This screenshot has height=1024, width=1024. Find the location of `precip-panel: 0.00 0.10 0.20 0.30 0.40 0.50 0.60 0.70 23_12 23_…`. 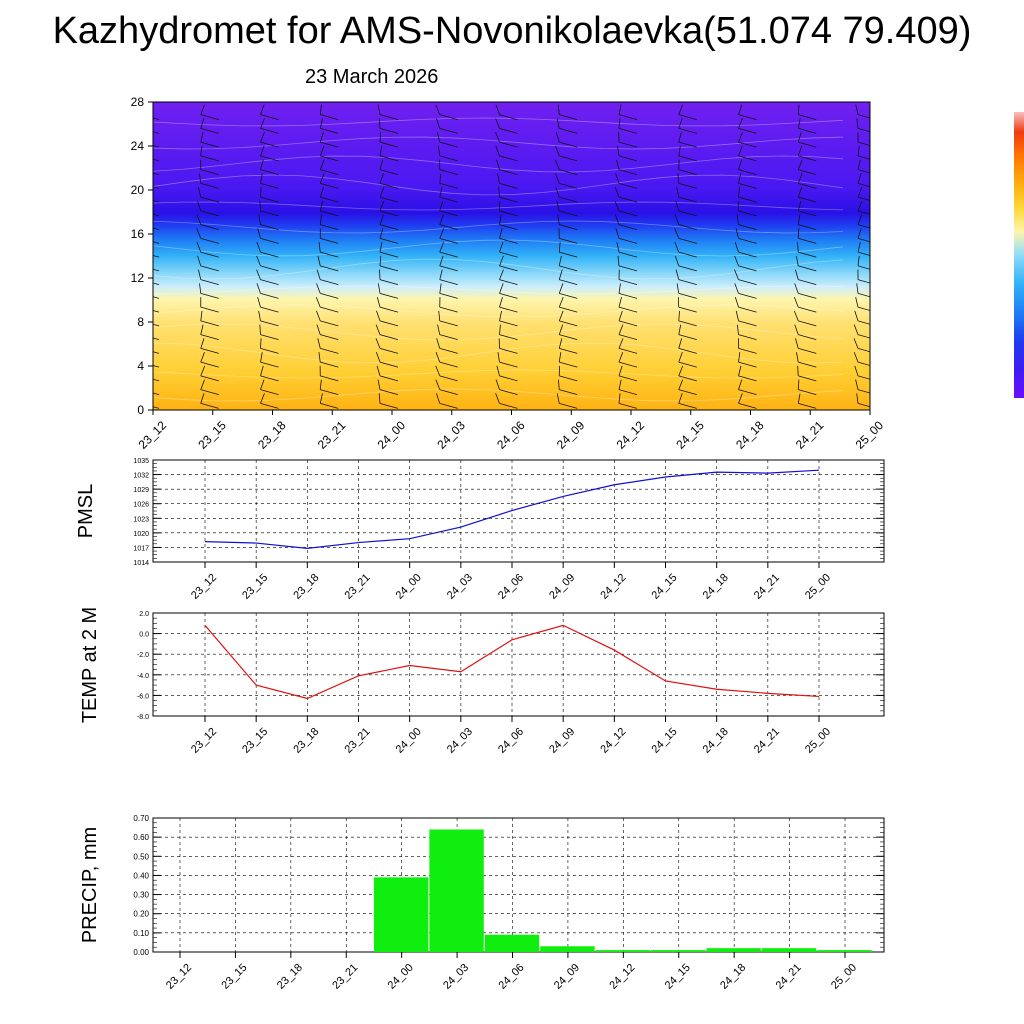

precip-panel: 0.00 0.10 0.20 0.30 0.40 0.50 0.60 0.70 23_12 23_… is located at coordinates (482, 903).